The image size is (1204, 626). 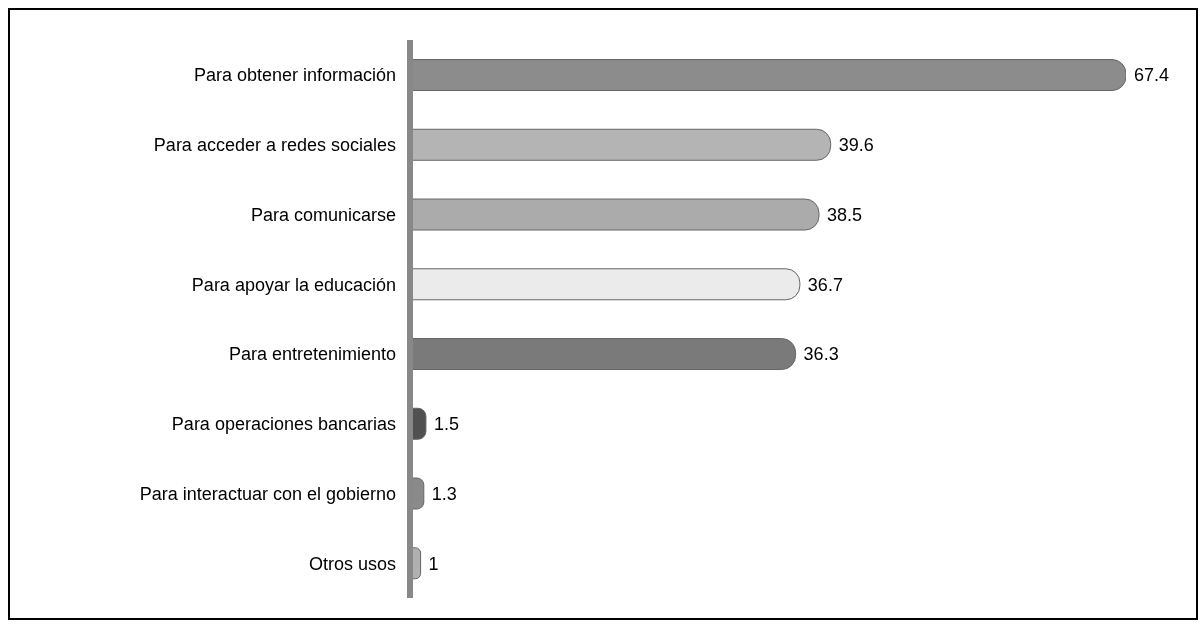 I want to click on data-label: 38.5, so click(x=844, y=214).